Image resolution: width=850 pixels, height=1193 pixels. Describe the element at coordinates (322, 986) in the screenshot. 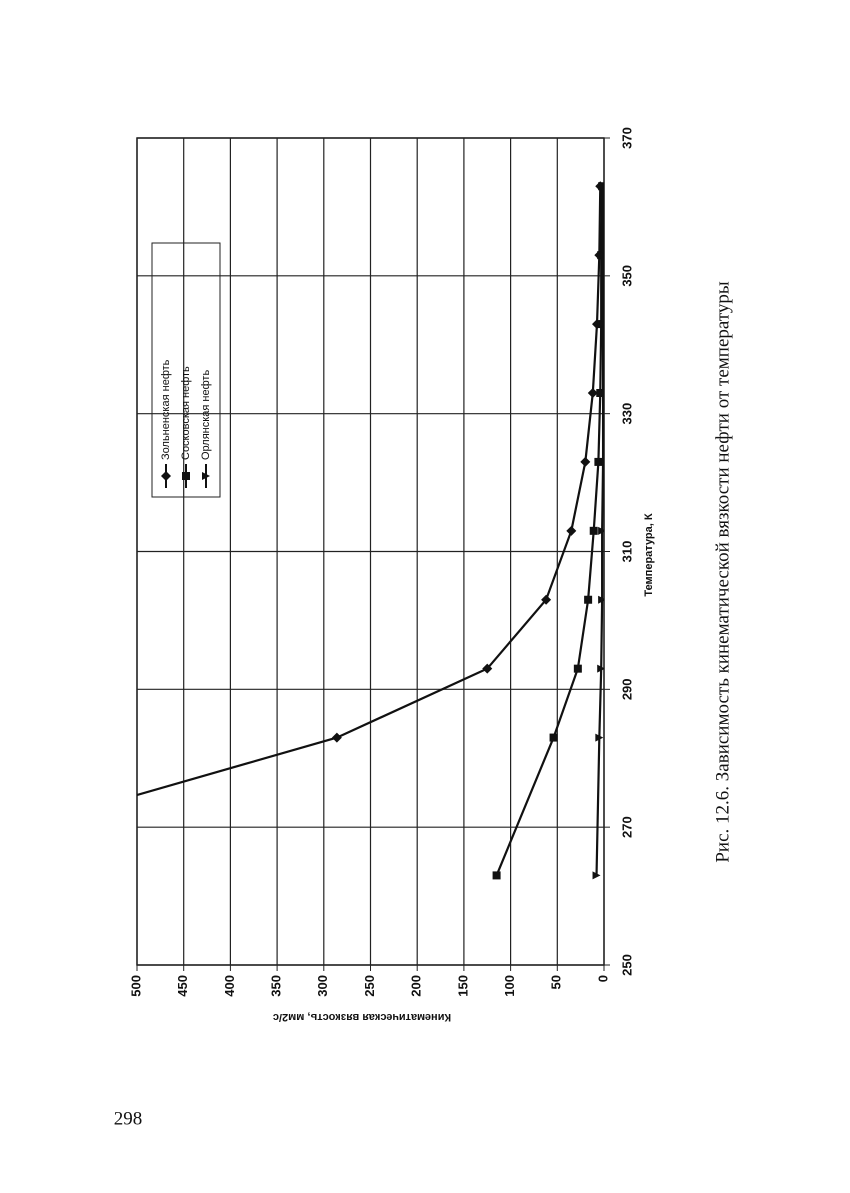

I see `y-tick-label: 300` at that location.